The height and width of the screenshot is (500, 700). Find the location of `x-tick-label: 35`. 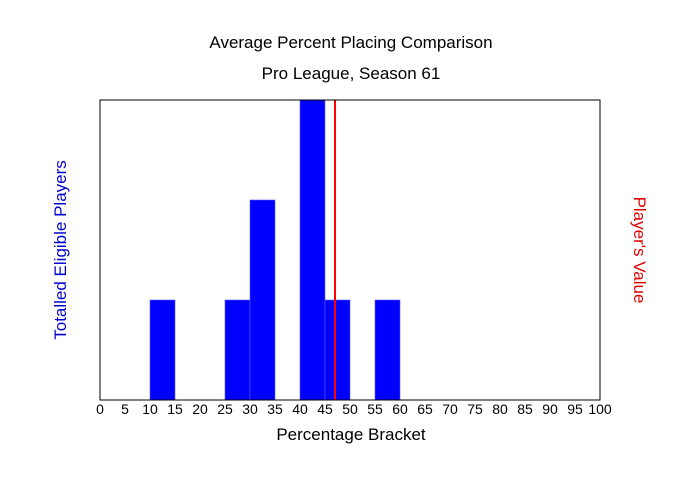

x-tick-label: 35 is located at coordinates (275, 409).